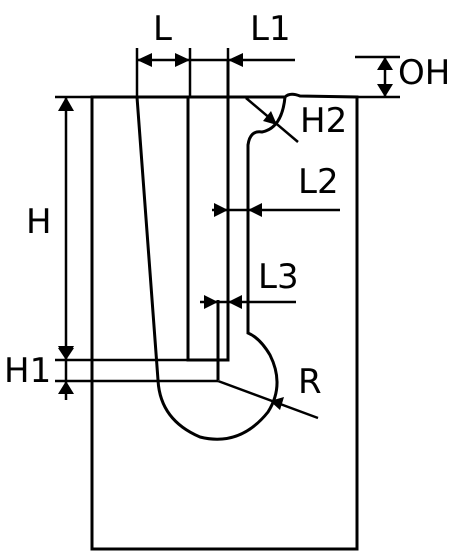 The image size is (465, 553). What do you see at coordinates (162, 29) in the screenshot?
I see `label-L: L` at bounding box center [162, 29].